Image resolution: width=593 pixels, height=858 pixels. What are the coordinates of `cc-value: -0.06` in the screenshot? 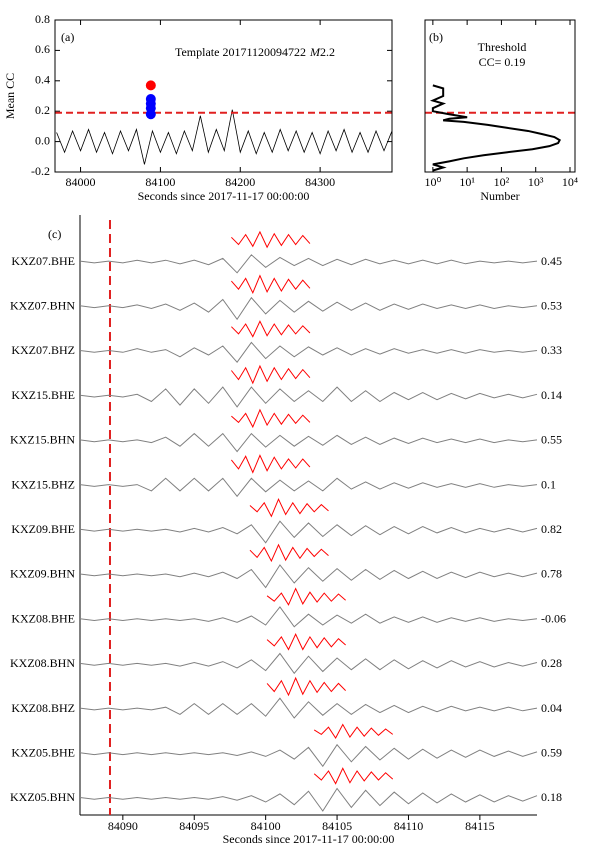 It's located at (553, 618).